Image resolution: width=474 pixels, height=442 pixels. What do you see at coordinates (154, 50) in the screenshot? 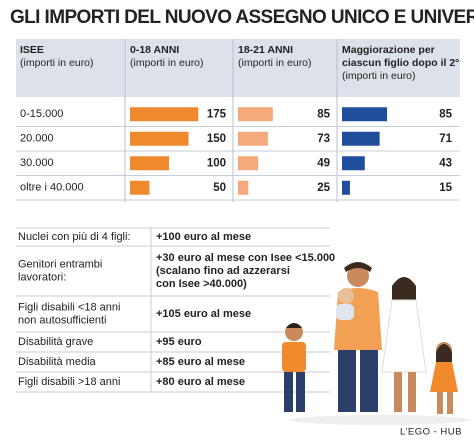
I see `header-text: 0-18 ANNI` at bounding box center [154, 50].